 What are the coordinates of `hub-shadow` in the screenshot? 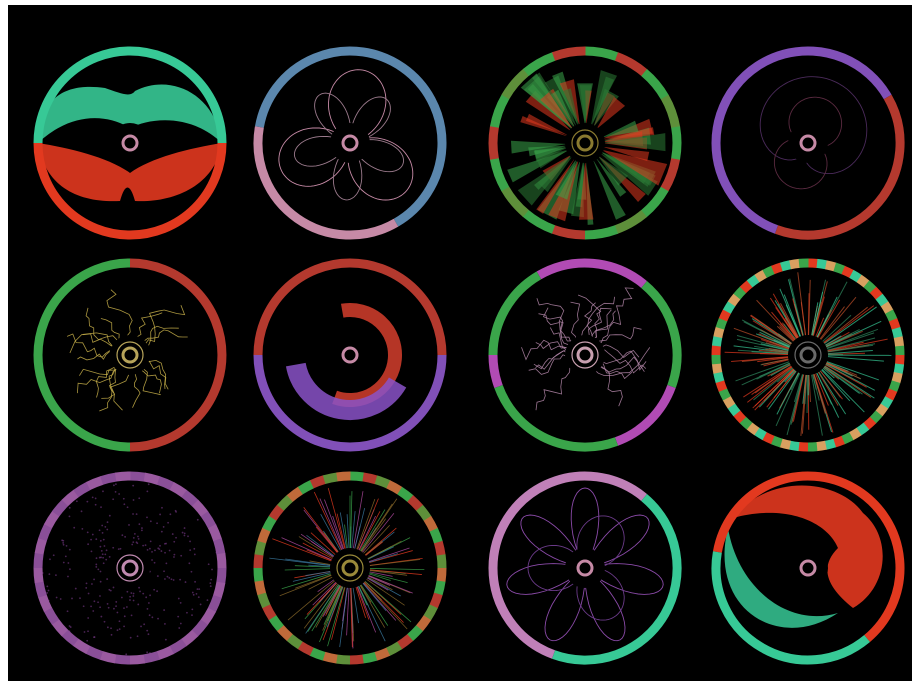 It's located at (808, 355).